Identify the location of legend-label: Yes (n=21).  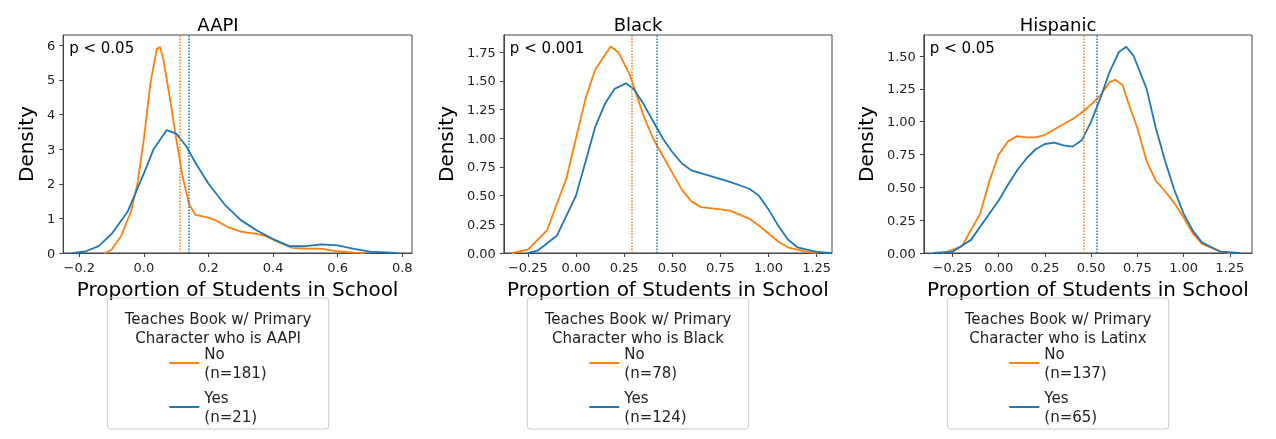
(230, 407).